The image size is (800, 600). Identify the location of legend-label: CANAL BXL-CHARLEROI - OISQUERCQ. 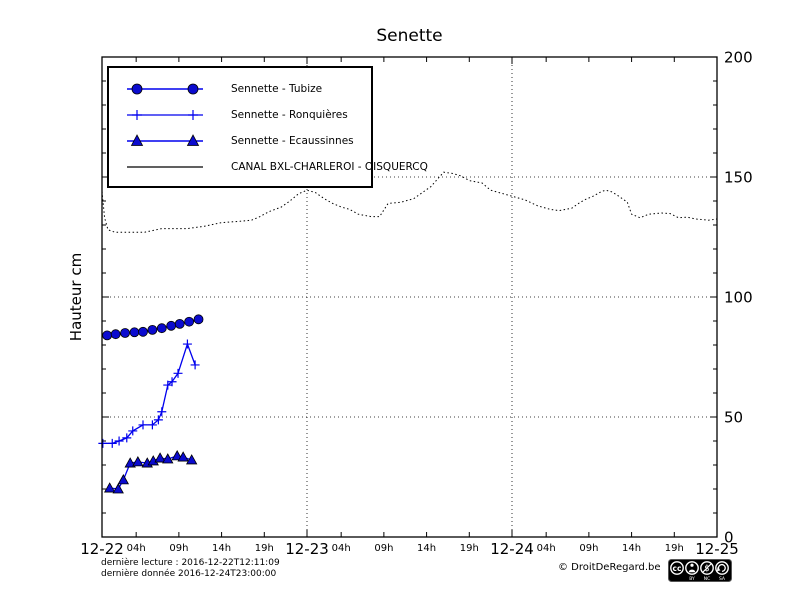
(329, 167).